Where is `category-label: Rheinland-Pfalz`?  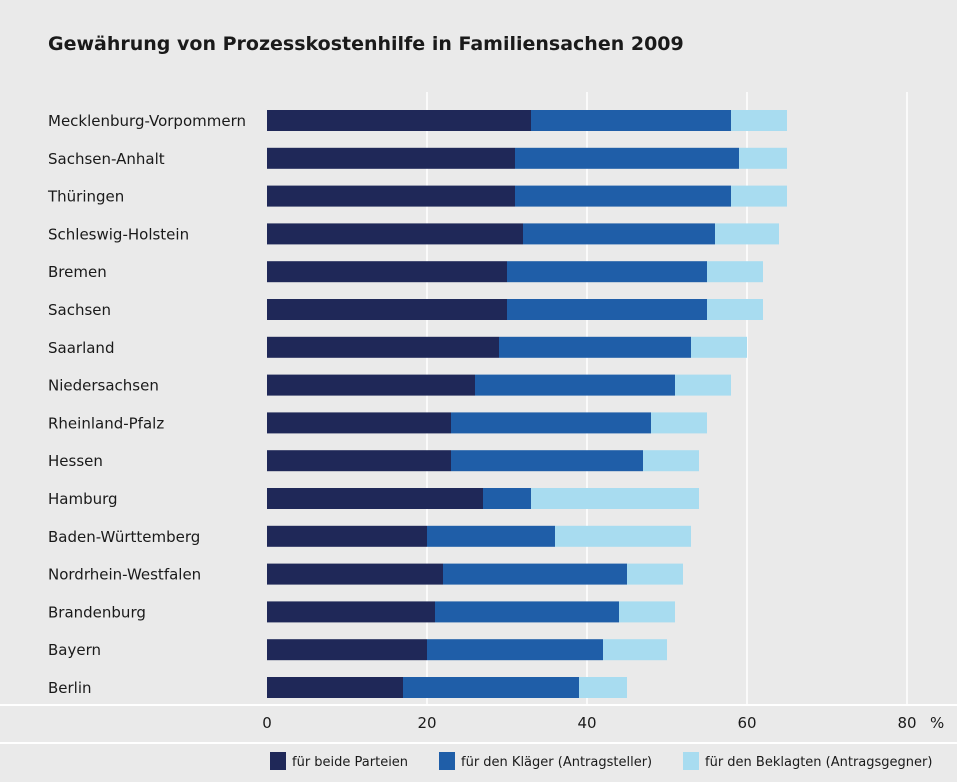
category-label: Rheinland-Pfalz is located at coordinates (106, 423).